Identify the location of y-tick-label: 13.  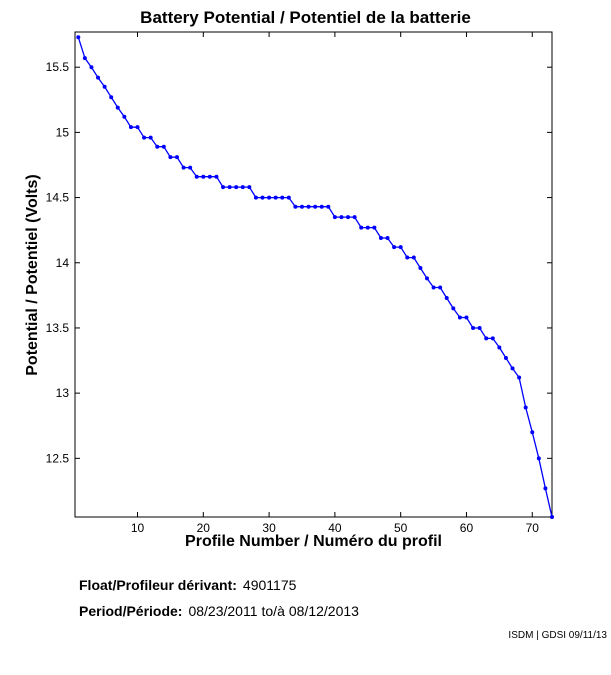
(63, 393).